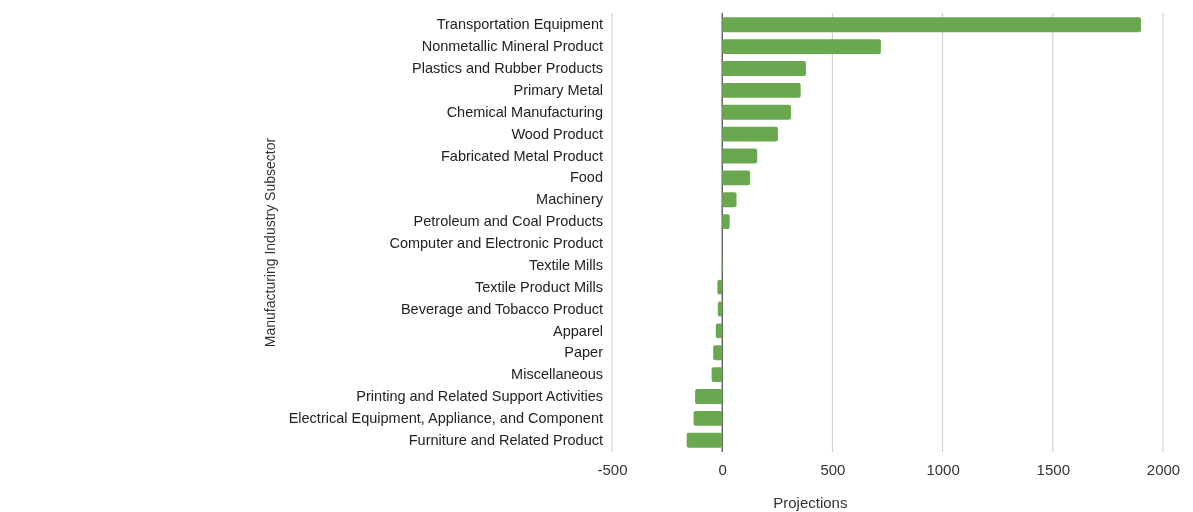 The image size is (1193, 512). What do you see at coordinates (538, 286) in the screenshot?
I see `y-tick-label: Textile Product Mills` at bounding box center [538, 286].